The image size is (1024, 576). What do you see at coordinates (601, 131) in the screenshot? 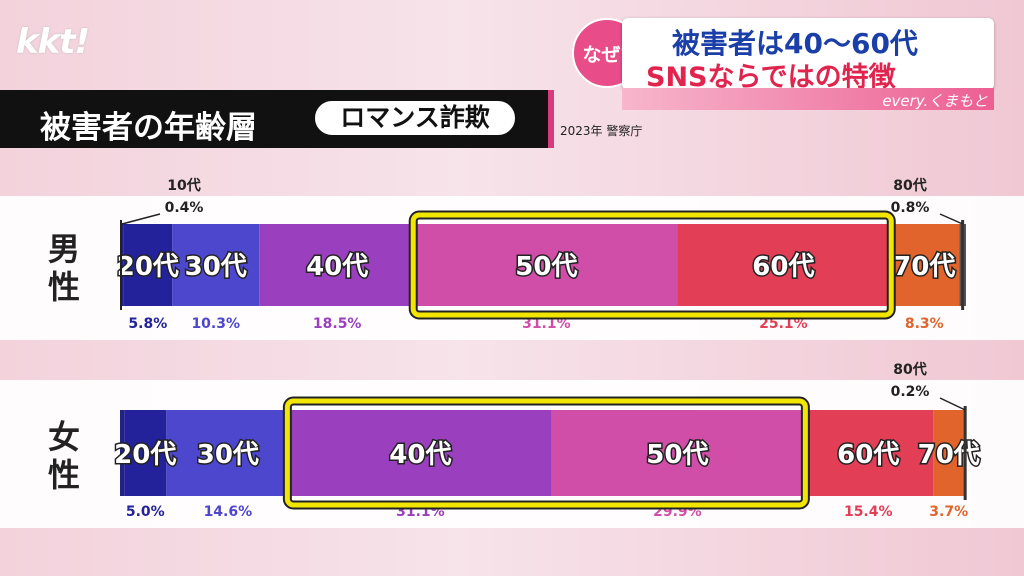
I see `source-label: 2023年 警察庁` at bounding box center [601, 131].